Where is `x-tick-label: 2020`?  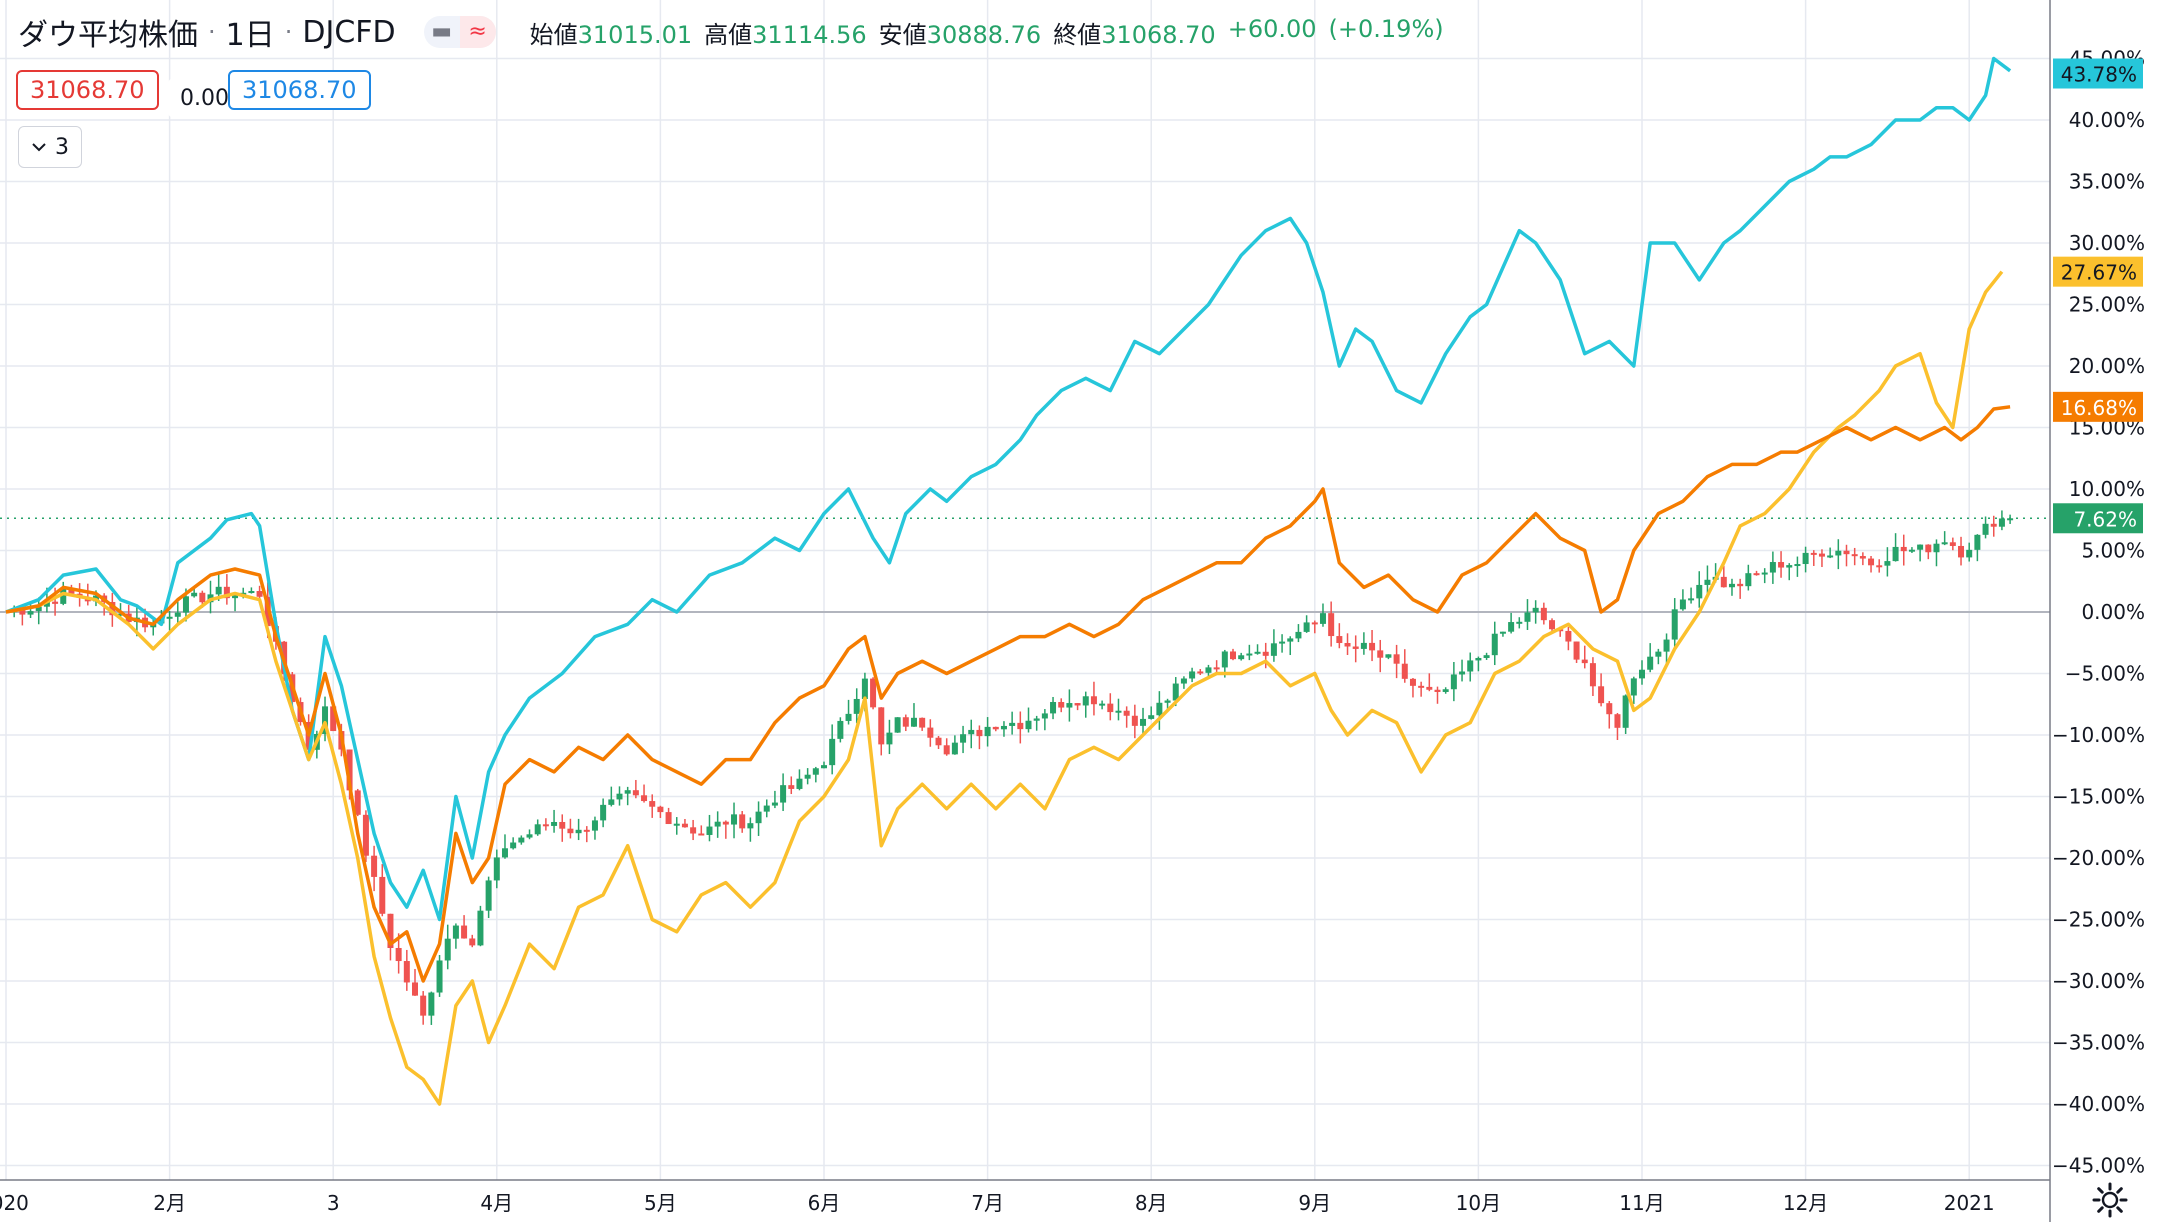 x-tick-label: 2020 is located at coordinates (14, 1203).